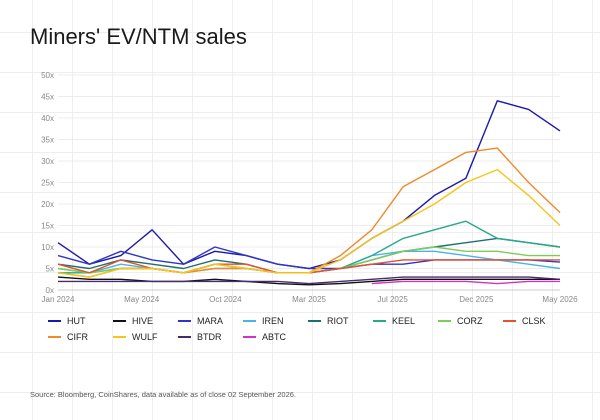  I want to click on x-tick-label: Dec 2025, so click(476, 299).